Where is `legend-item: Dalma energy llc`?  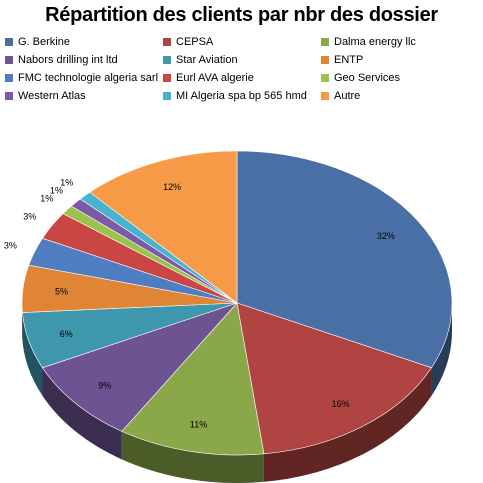 legend-item: Dalma energy llc is located at coordinates (400, 41).